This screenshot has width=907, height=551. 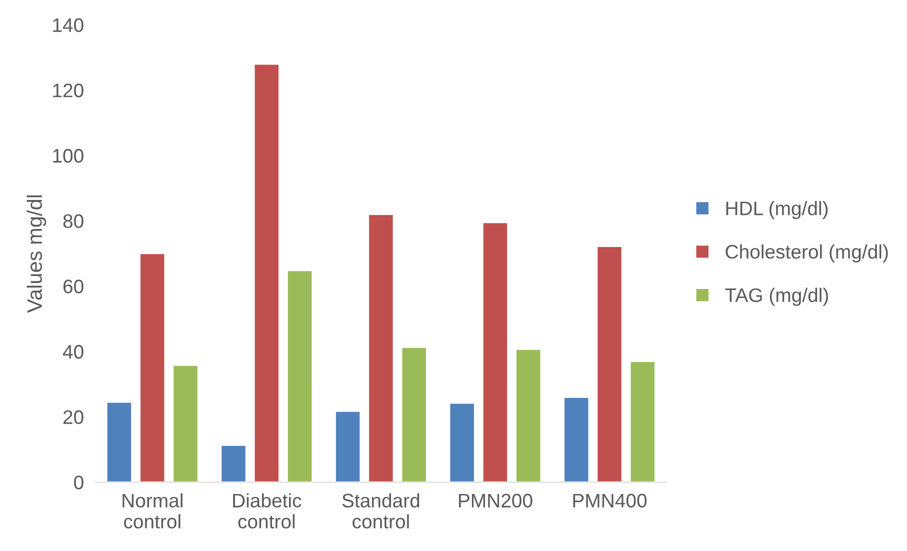 What do you see at coordinates (73, 221) in the screenshot?
I see `y-tick-label: 80` at bounding box center [73, 221].